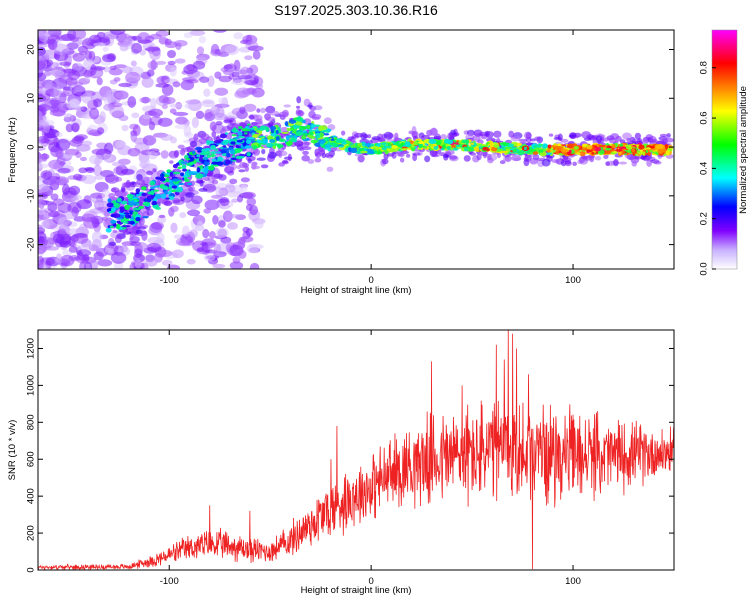  Describe the element at coordinates (31, 196) in the screenshot. I see `spectrogram-y-tick-label: -10` at that location.